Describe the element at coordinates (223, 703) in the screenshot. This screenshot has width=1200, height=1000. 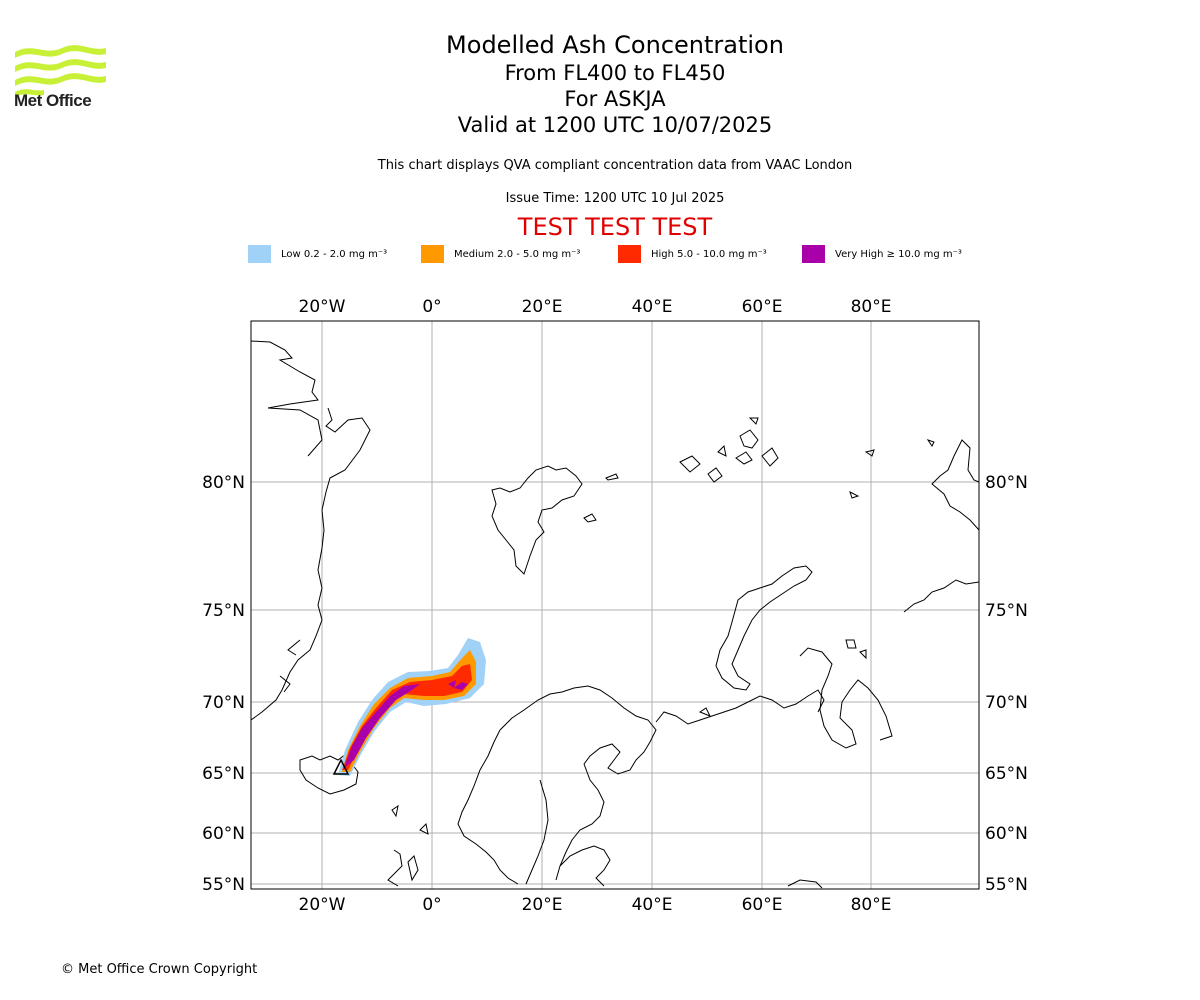
I see `lat-tick-left-70n: 70°N` at that location.